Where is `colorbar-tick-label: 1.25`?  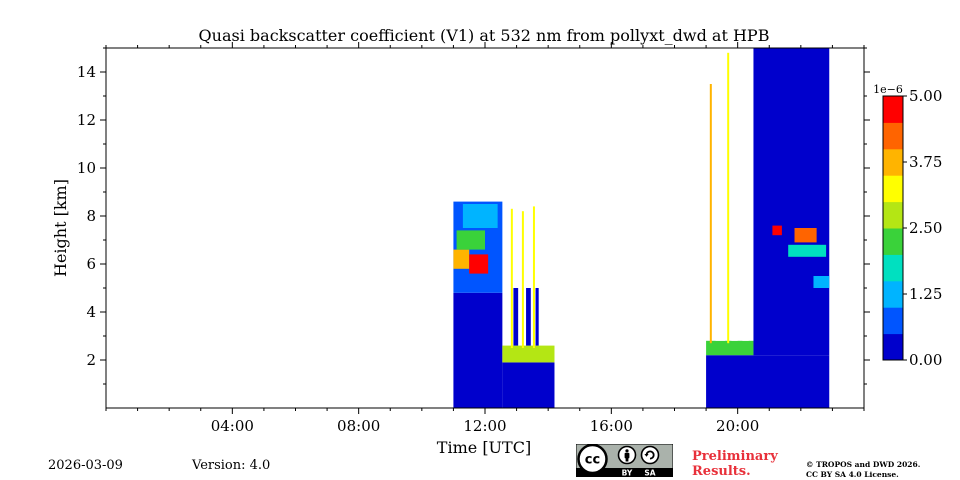
colorbar-tick-label: 1.25 is located at coordinates (925, 294).